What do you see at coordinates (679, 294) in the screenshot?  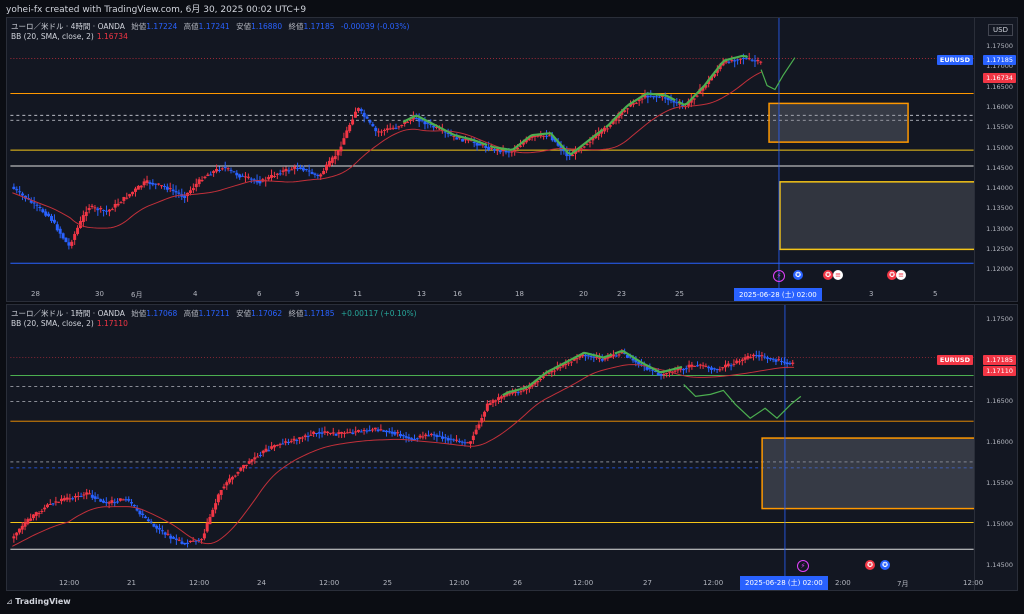 I see `time-tick-label: 25` at bounding box center [679, 294].